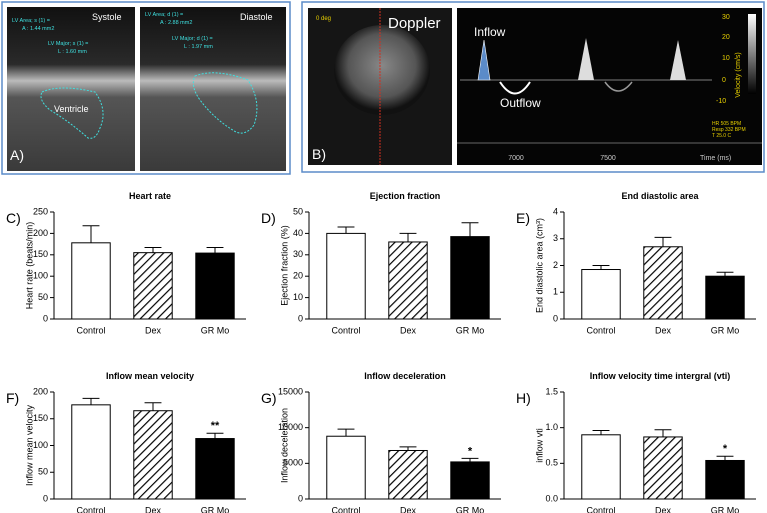 This screenshot has height=513, width=767. I want to click on chart-title: Inflow mean velocity, so click(150, 376).